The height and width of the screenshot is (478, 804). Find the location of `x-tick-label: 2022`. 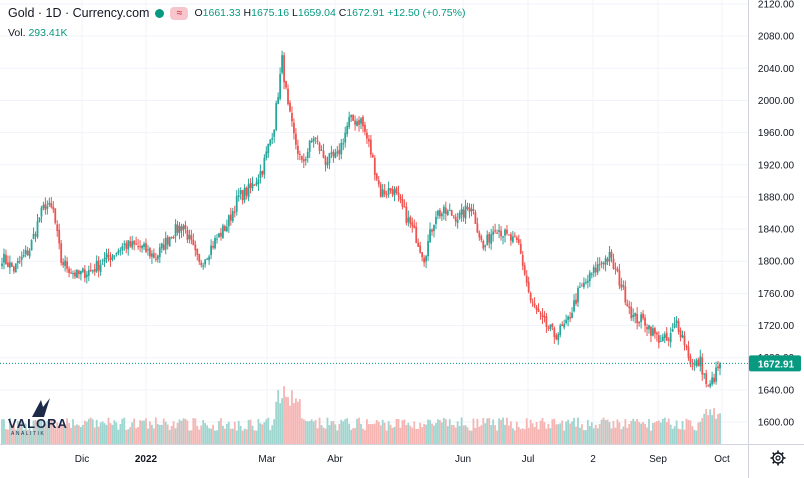

x-tick-label: 2022 is located at coordinates (146, 459).